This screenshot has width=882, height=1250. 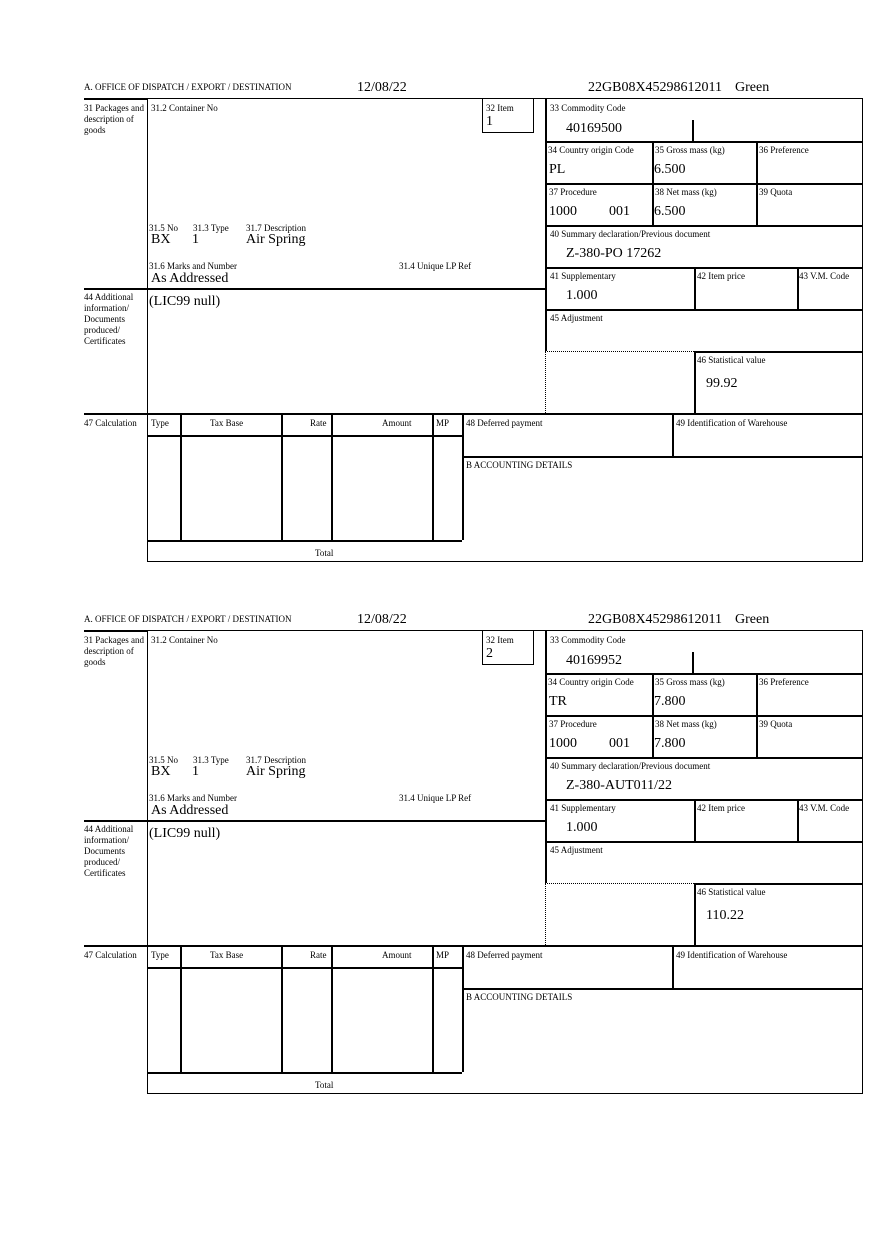 What do you see at coordinates (163, 760) in the screenshot?
I see `no-label: 31.5 No` at bounding box center [163, 760].